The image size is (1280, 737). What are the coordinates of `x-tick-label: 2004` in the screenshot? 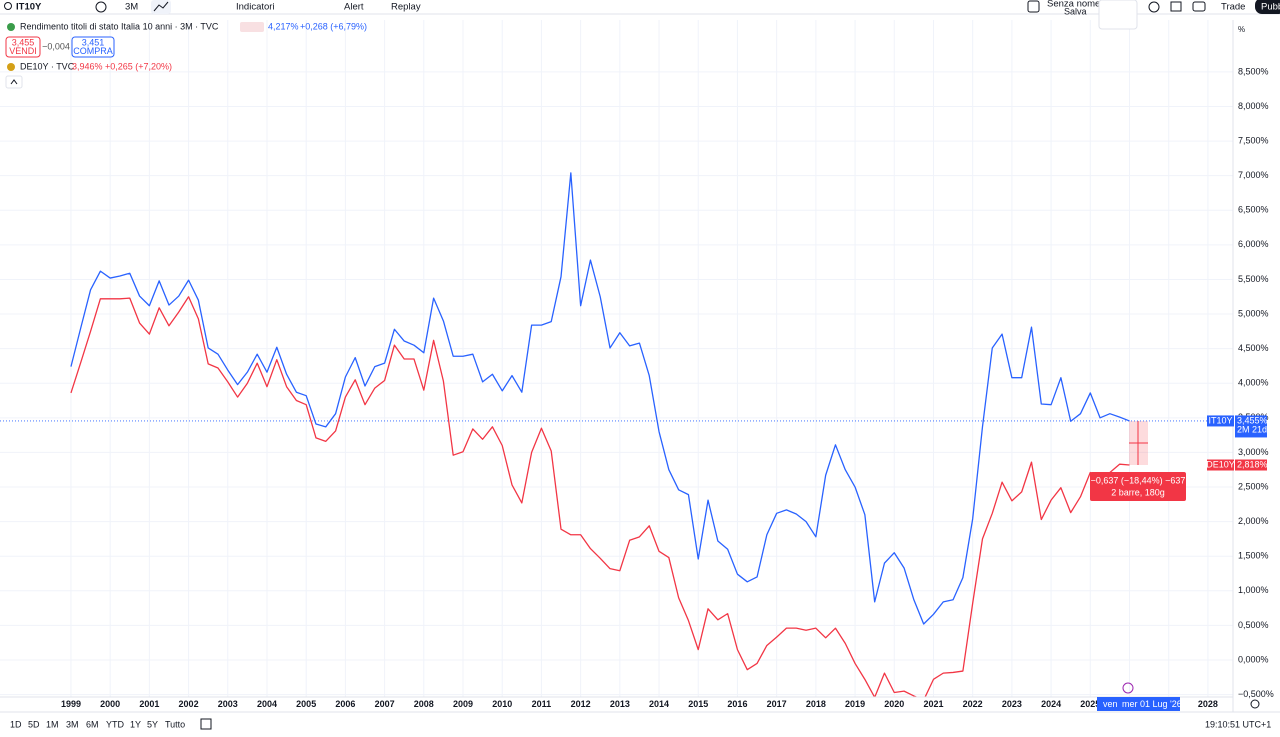 It's located at (267, 704).